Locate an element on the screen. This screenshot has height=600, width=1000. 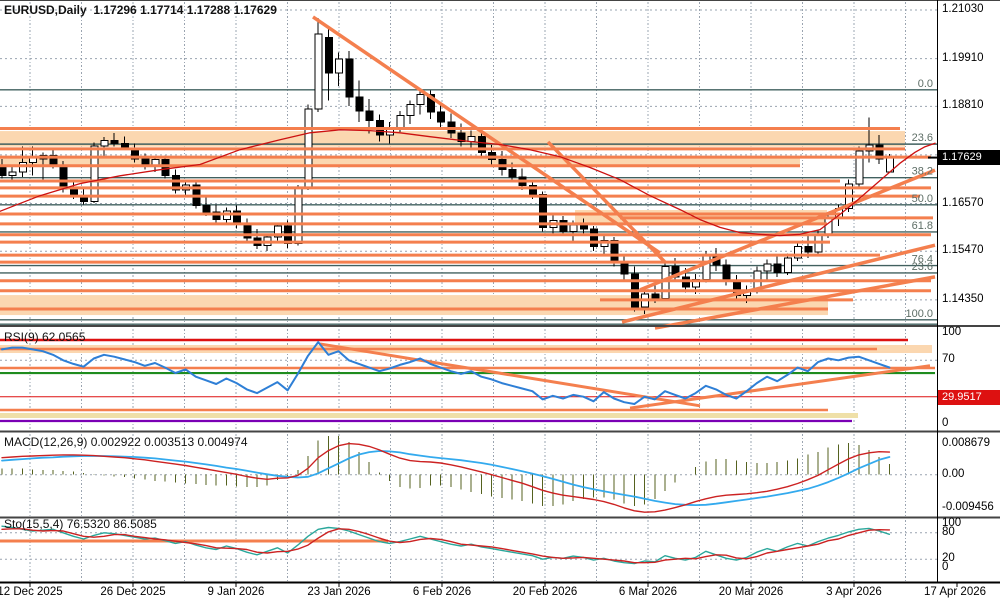
date-axis-label: 17 Apr 2026 is located at coordinates (955, 592).